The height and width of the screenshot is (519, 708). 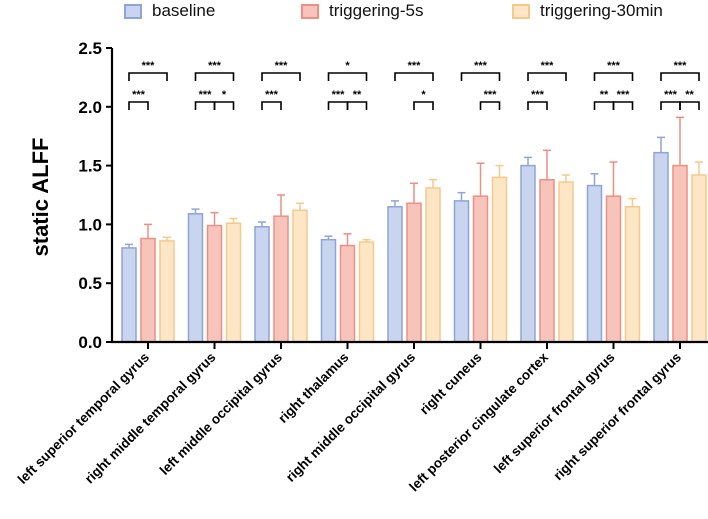 I want to click on significance-label-4-0-2: *, so click(x=347, y=66).